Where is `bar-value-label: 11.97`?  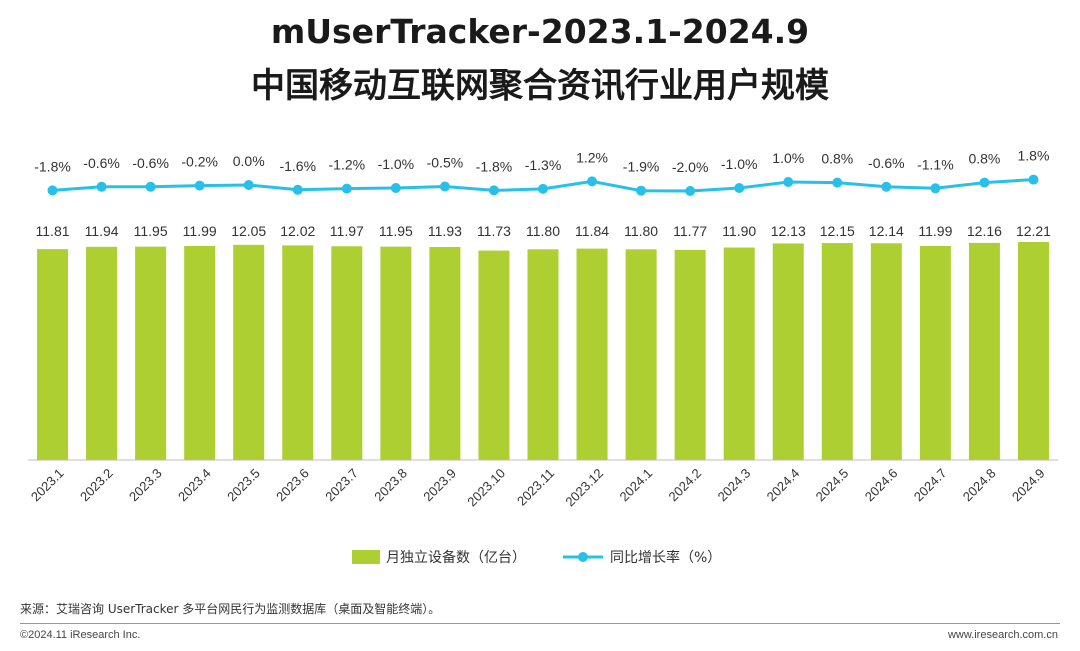 bar-value-label: 11.97 is located at coordinates (347, 231).